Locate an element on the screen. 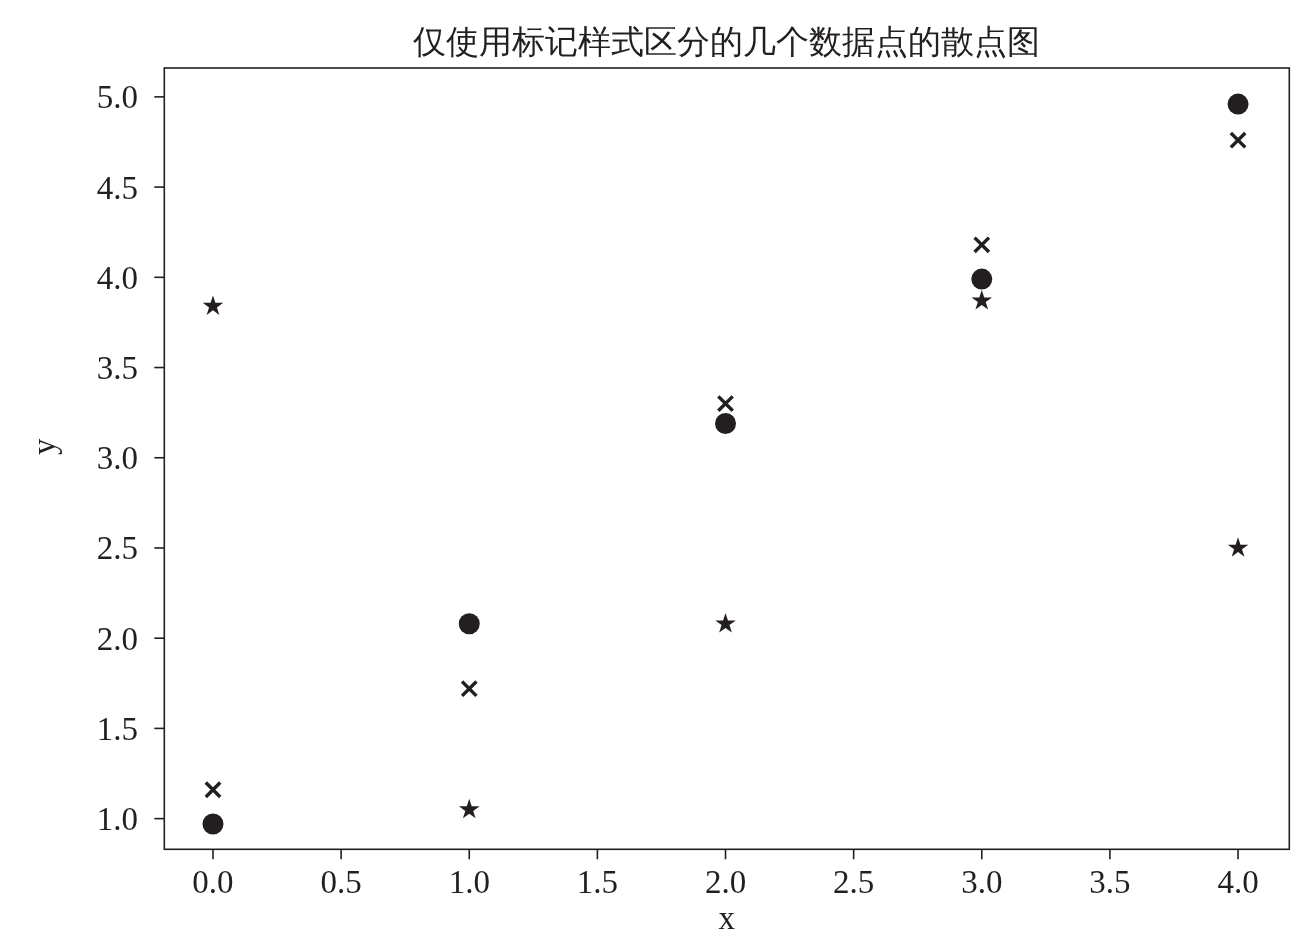 This screenshot has height=947, width=1306. title: 仅使用标记样式区分的几个数据点的散点图 is located at coordinates (727, 42).